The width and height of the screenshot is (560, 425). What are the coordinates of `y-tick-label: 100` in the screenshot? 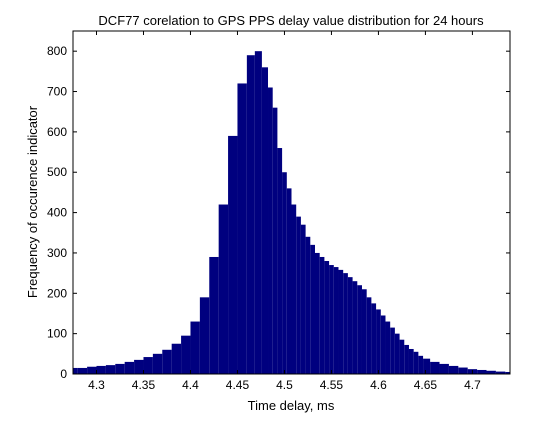 It's located at (57, 334).